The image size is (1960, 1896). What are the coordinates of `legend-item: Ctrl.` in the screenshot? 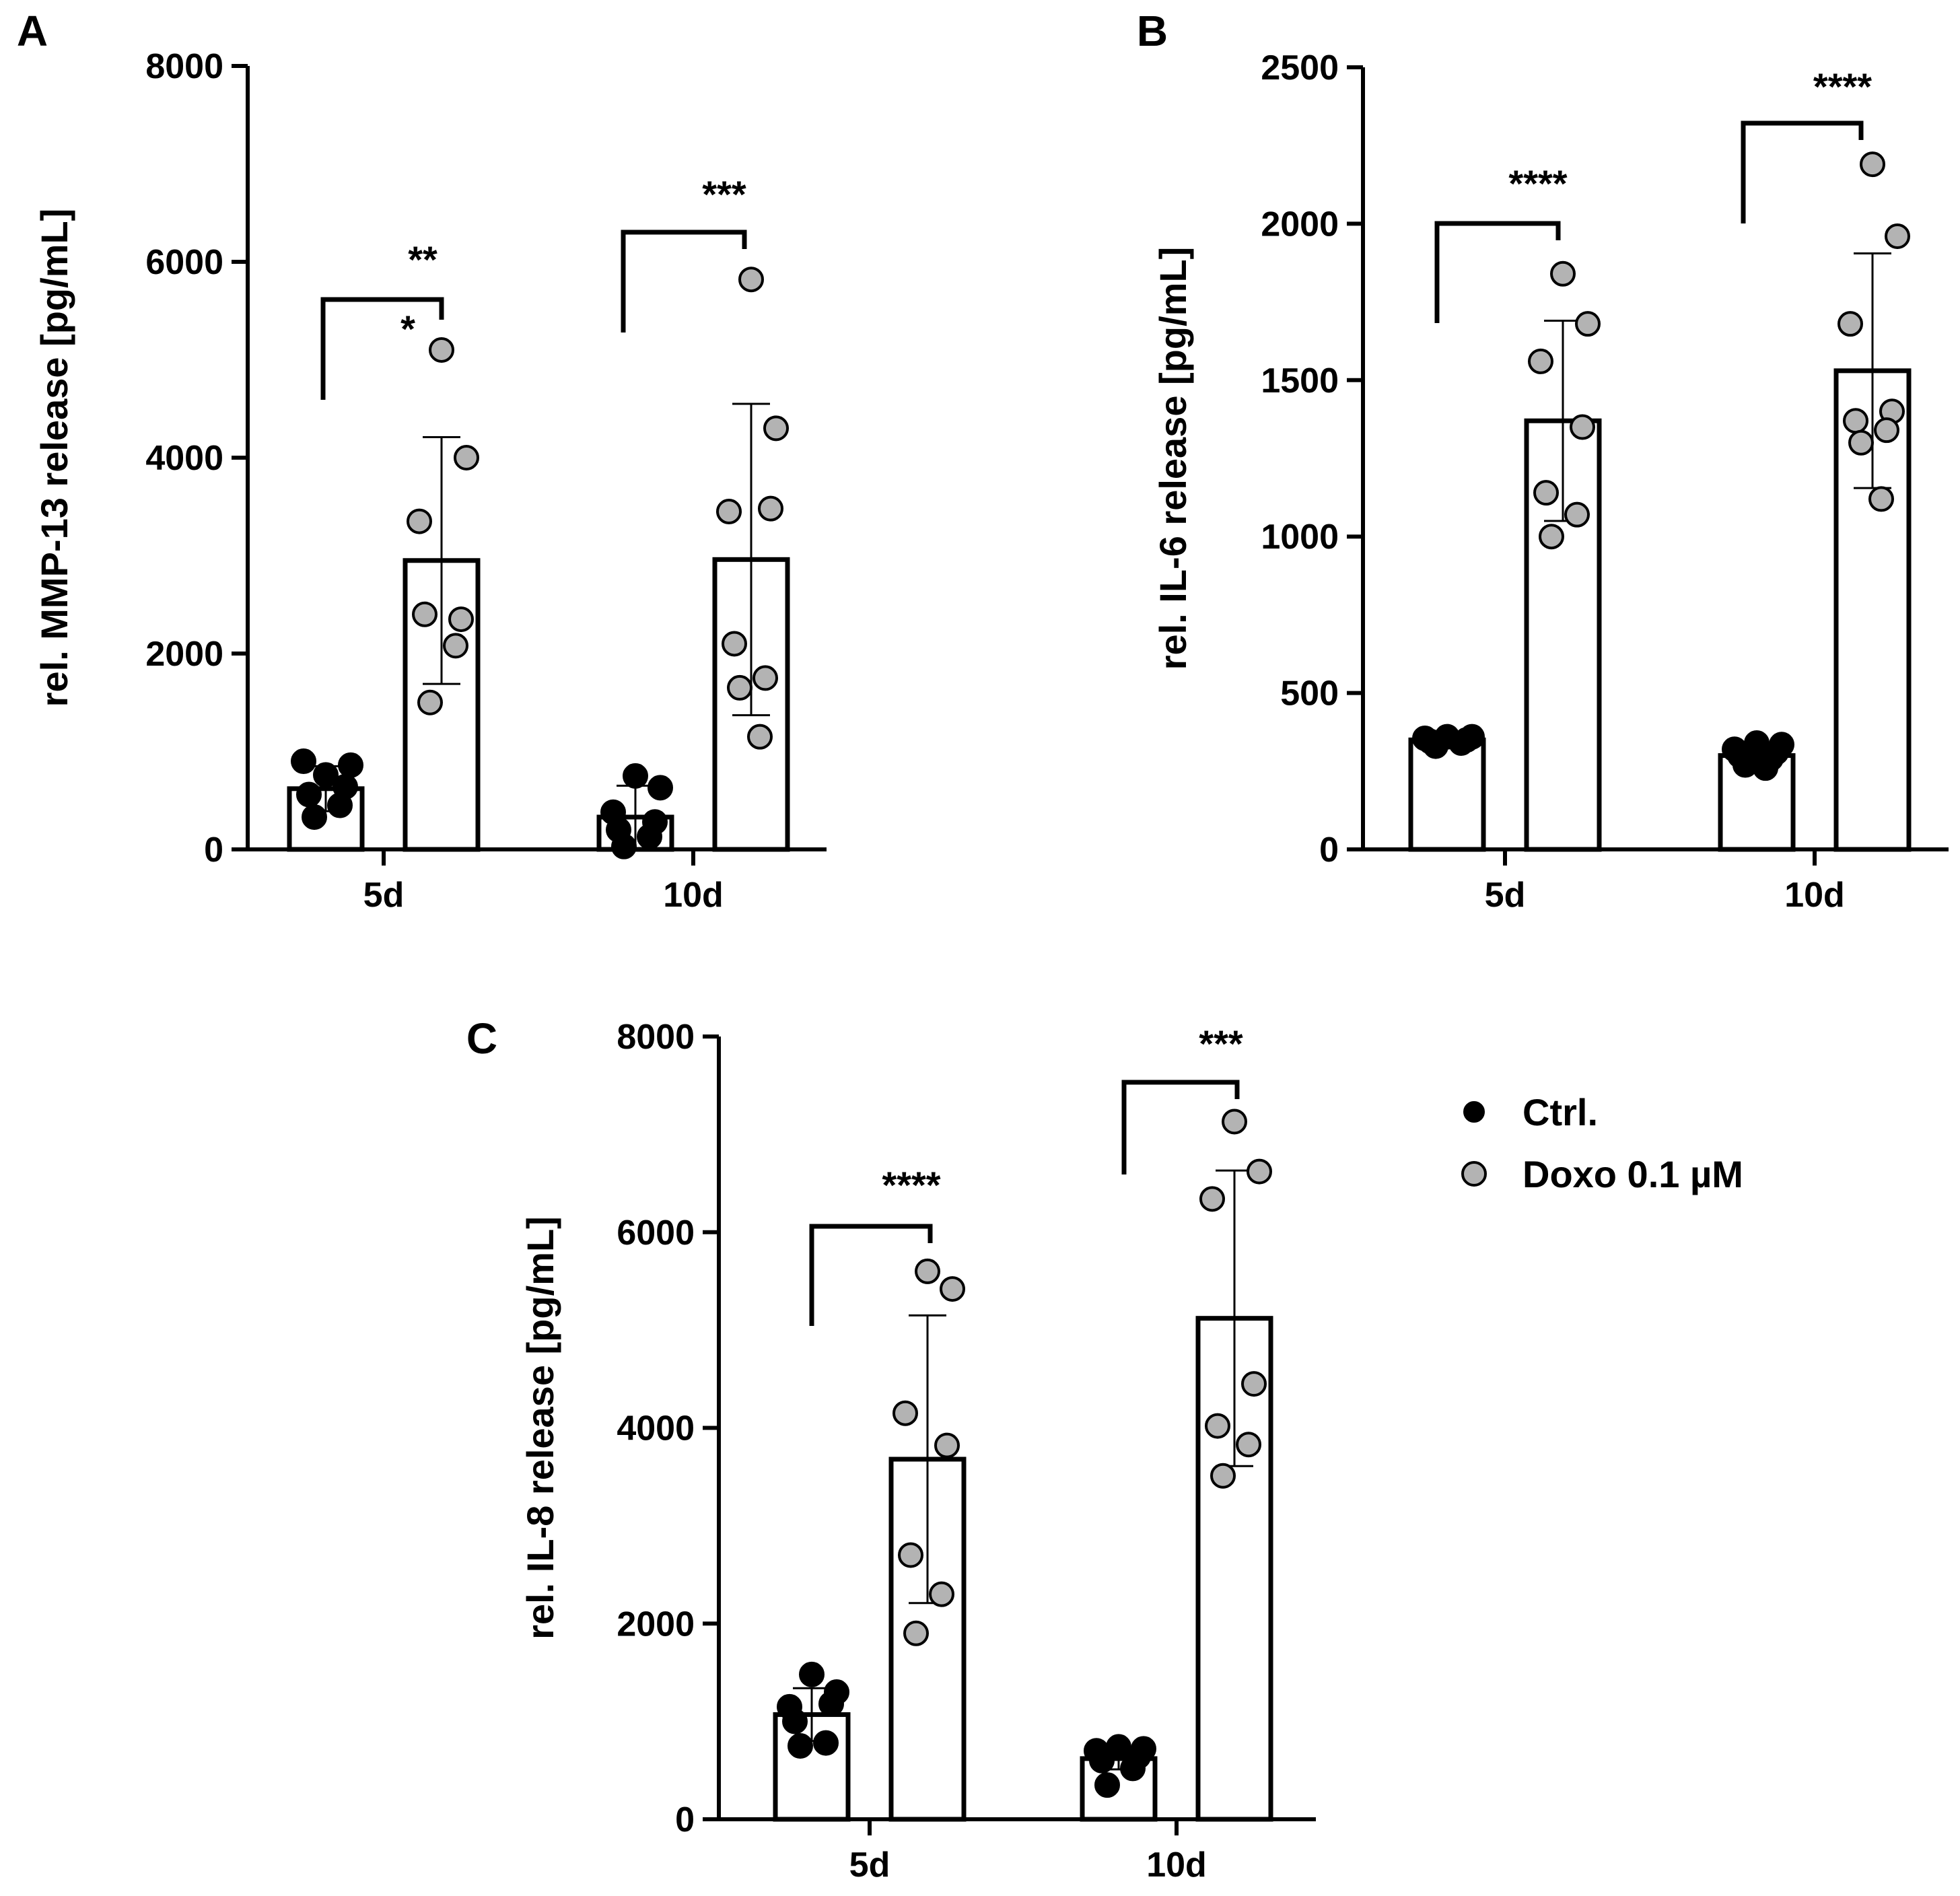 It's located at (1531, 1112).